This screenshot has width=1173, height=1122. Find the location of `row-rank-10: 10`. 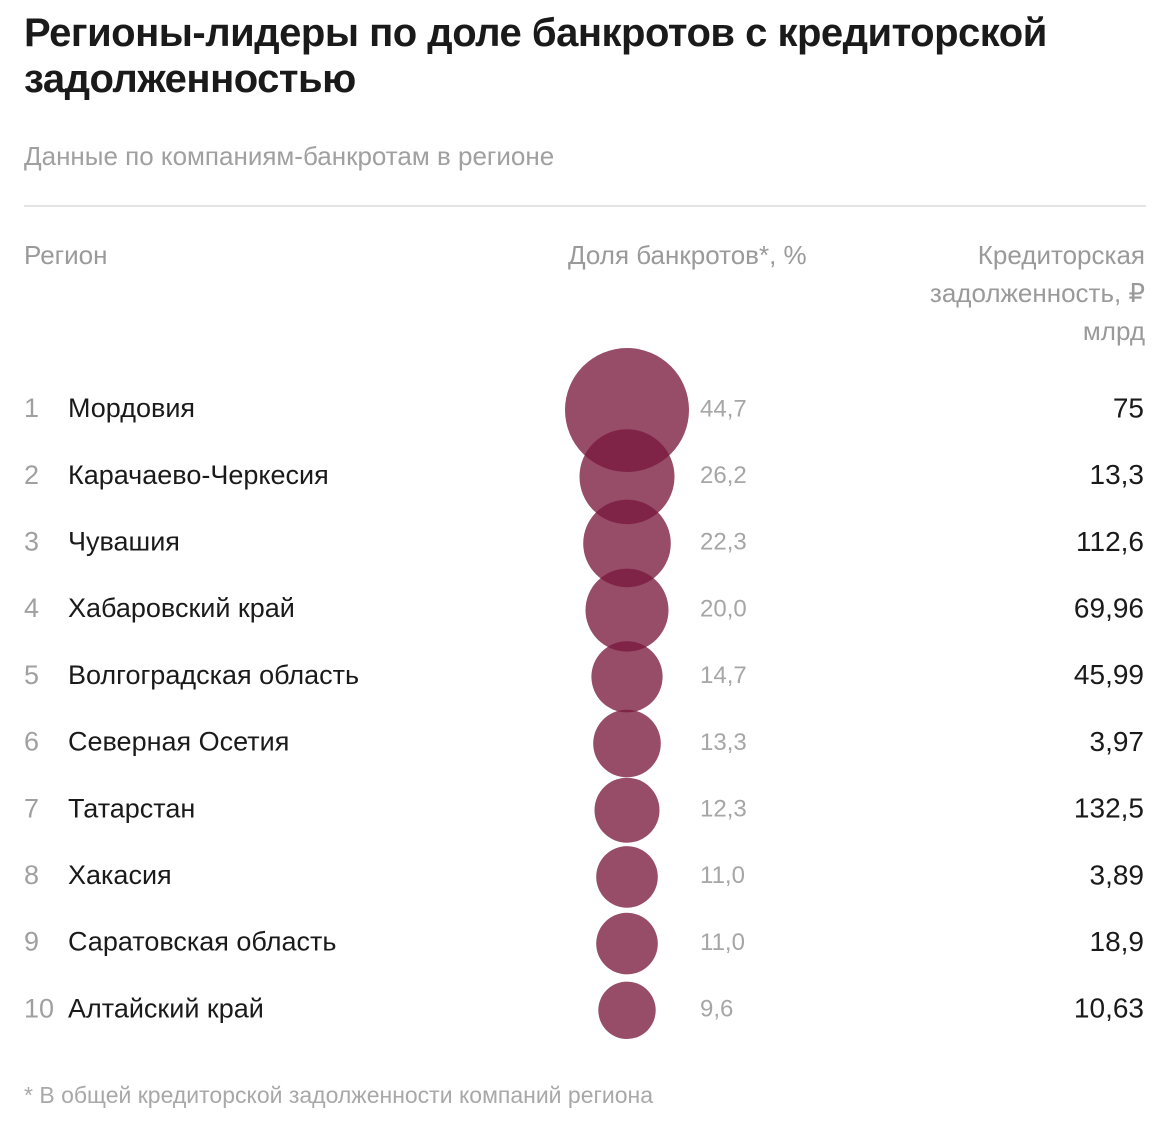

row-rank-10: 10 is located at coordinates (39, 1008).